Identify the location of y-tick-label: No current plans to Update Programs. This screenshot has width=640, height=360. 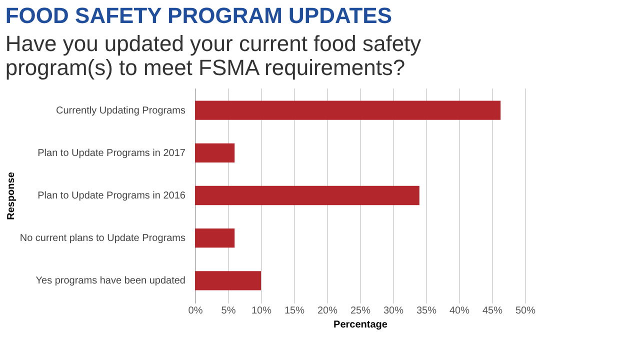
(103, 238).